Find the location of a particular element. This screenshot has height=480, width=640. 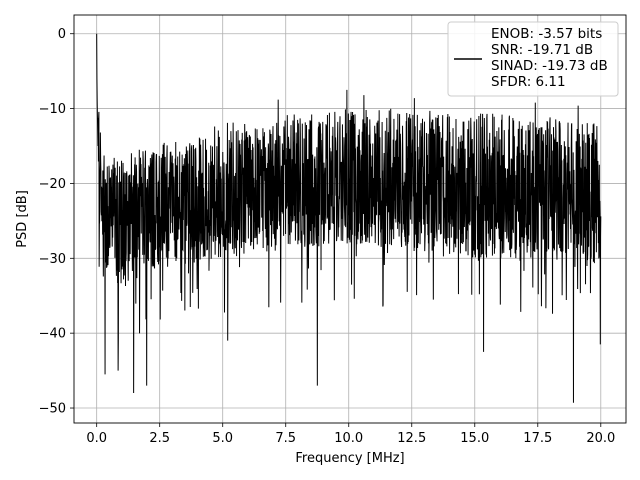

y-tick-label: −10 is located at coordinates (52, 109).